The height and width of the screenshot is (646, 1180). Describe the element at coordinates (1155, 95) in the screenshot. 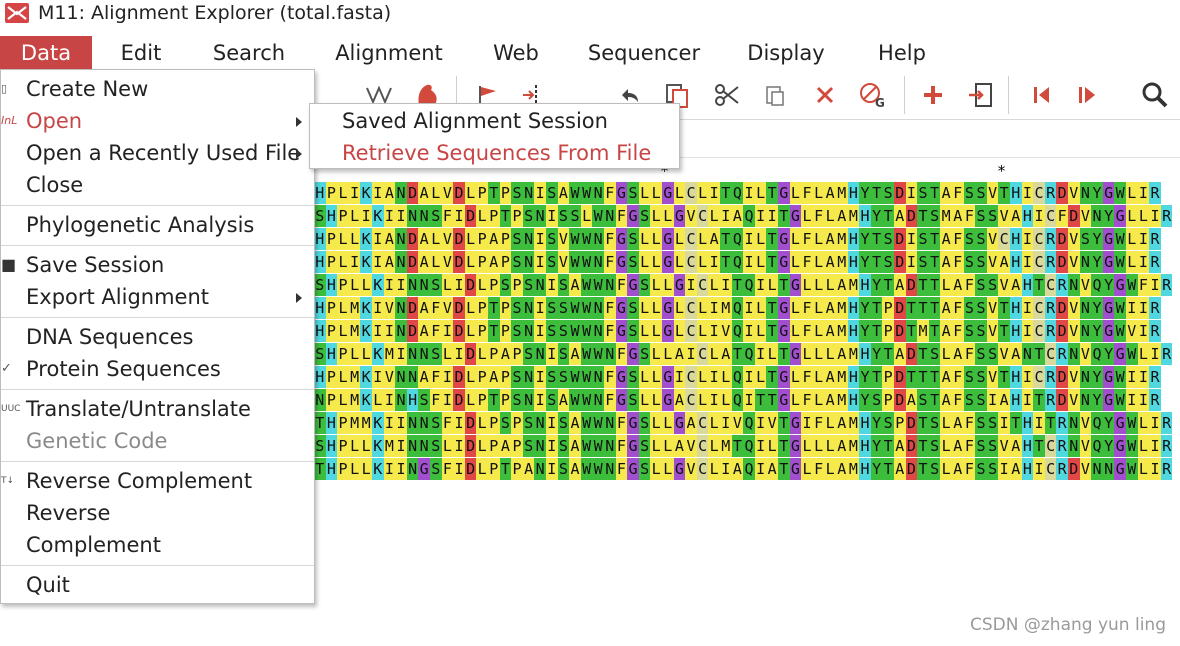

I see `search-icon` at that location.